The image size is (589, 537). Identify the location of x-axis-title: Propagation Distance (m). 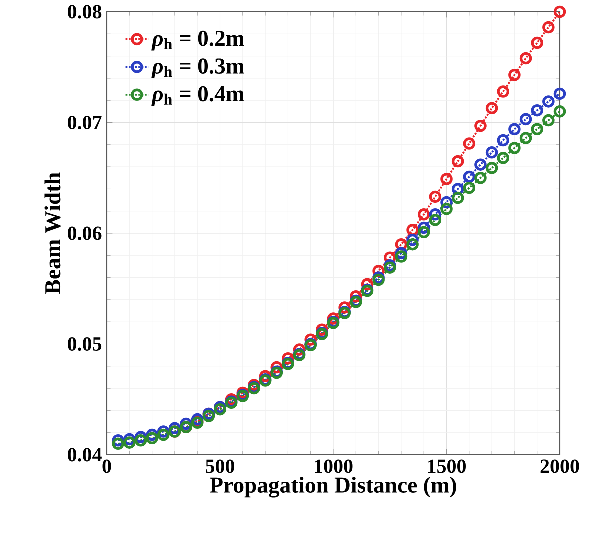
(333, 487).